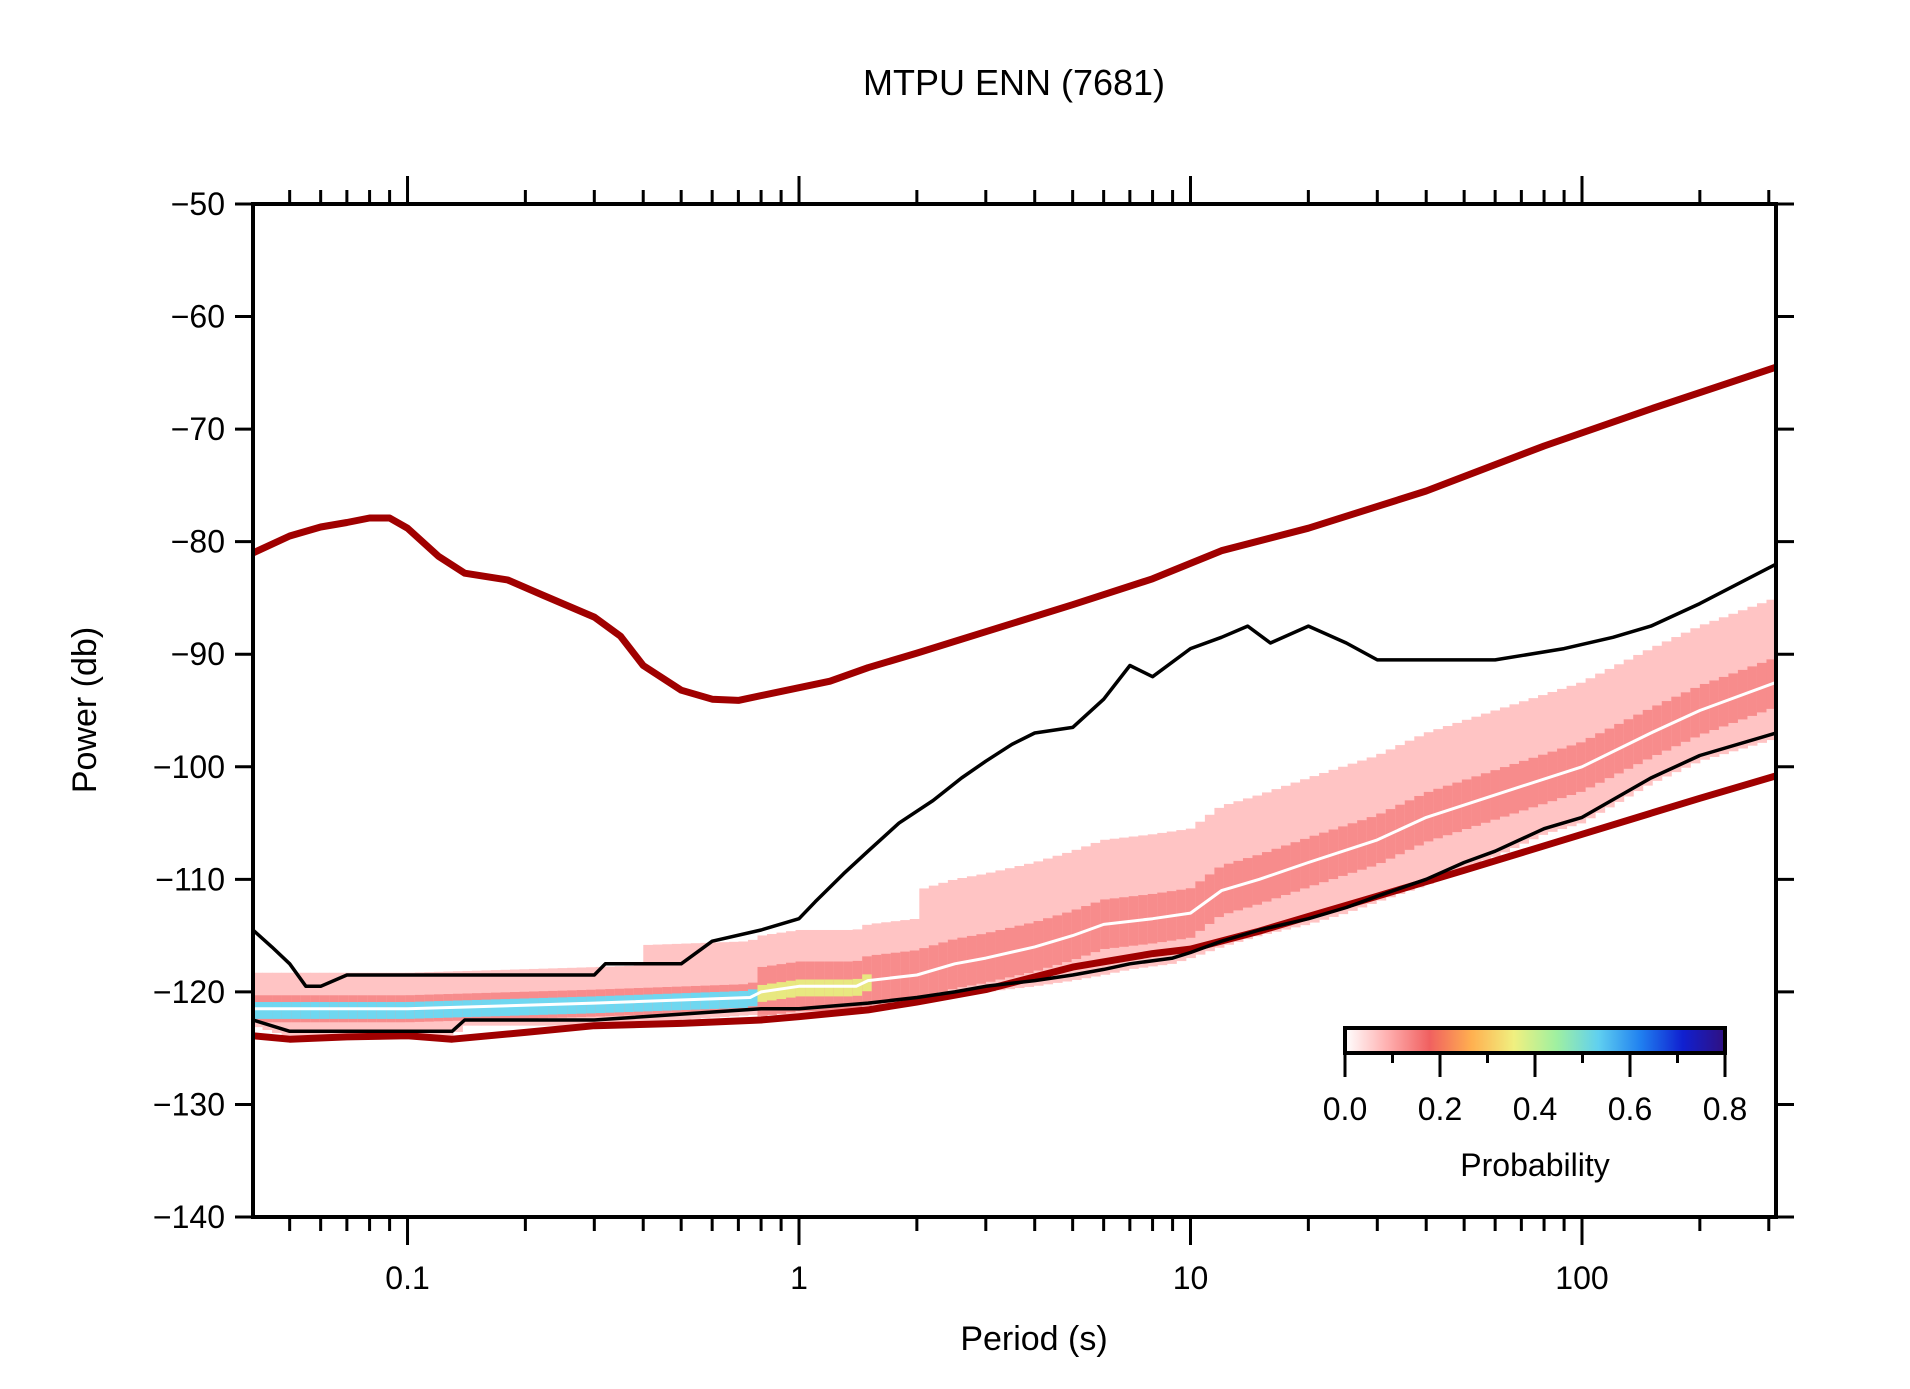  I want to click on chart-title: MTPU ENN (7681), so click(1014, 82).